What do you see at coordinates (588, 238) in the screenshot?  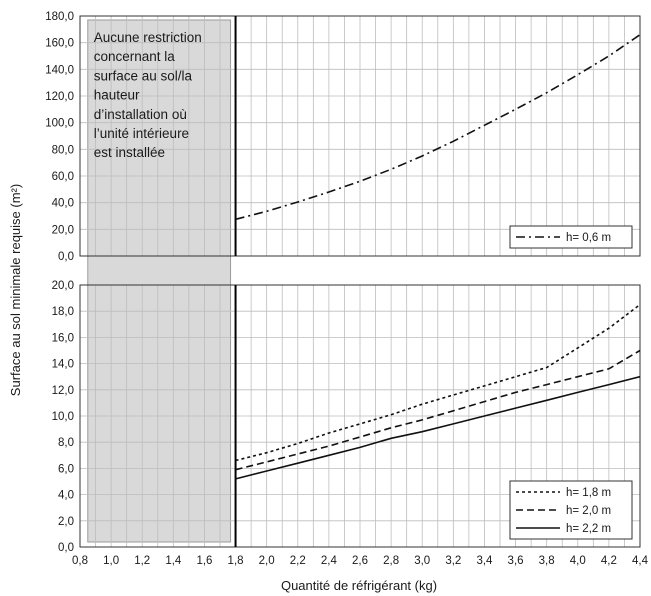 I see `legend-label: h= 0,6 m` at bounding box center [588, 238].